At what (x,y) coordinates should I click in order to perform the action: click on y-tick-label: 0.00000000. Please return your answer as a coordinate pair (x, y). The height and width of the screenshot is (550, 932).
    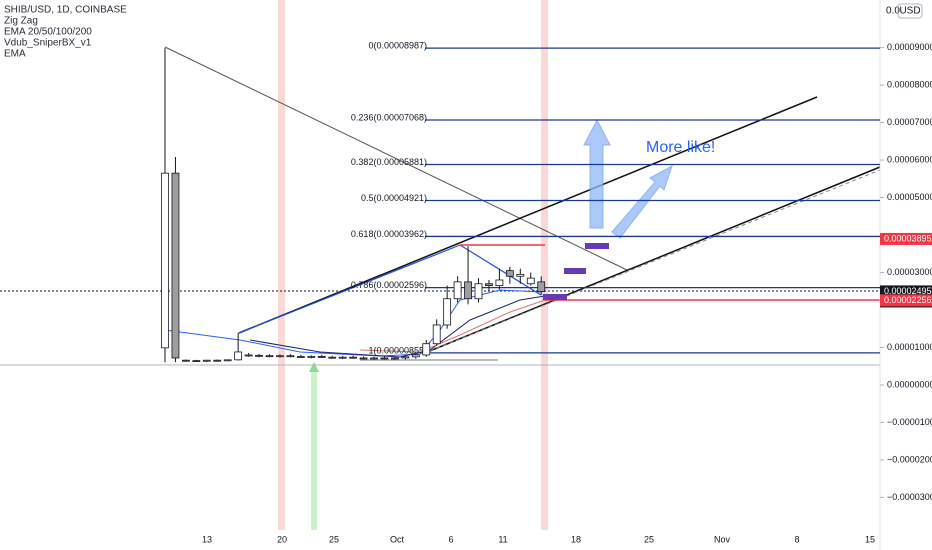
    Looking at the image, I should click on (909, 384).